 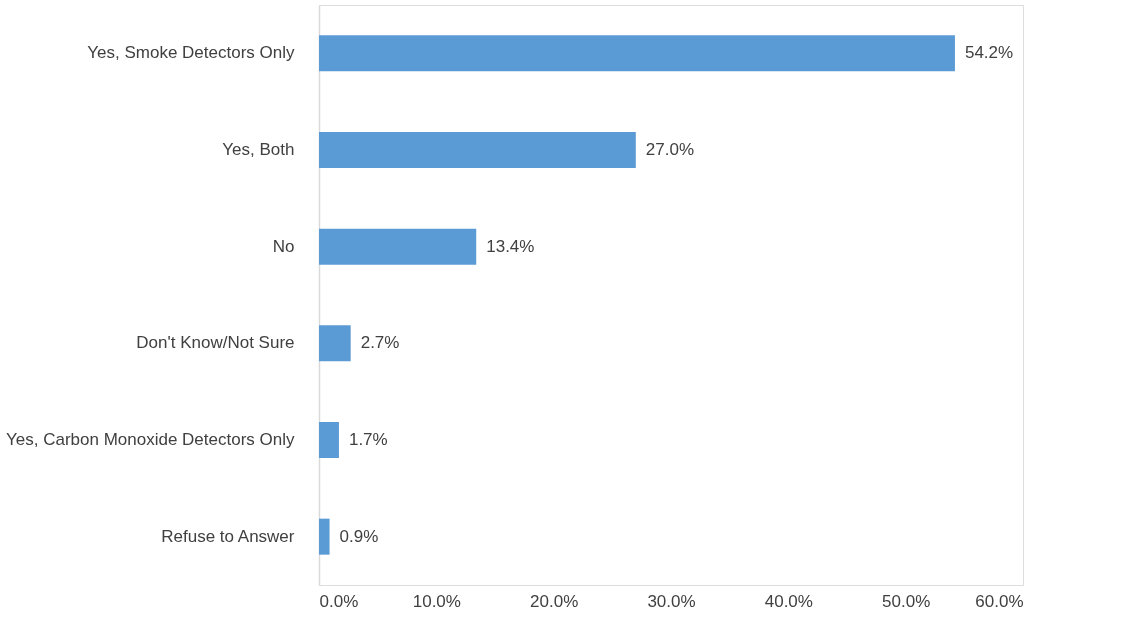 What do you see at coordinates (339, 601) in the screenshot?
I see `x-tick-label: 0.0%` at bounding box center [339, 601].